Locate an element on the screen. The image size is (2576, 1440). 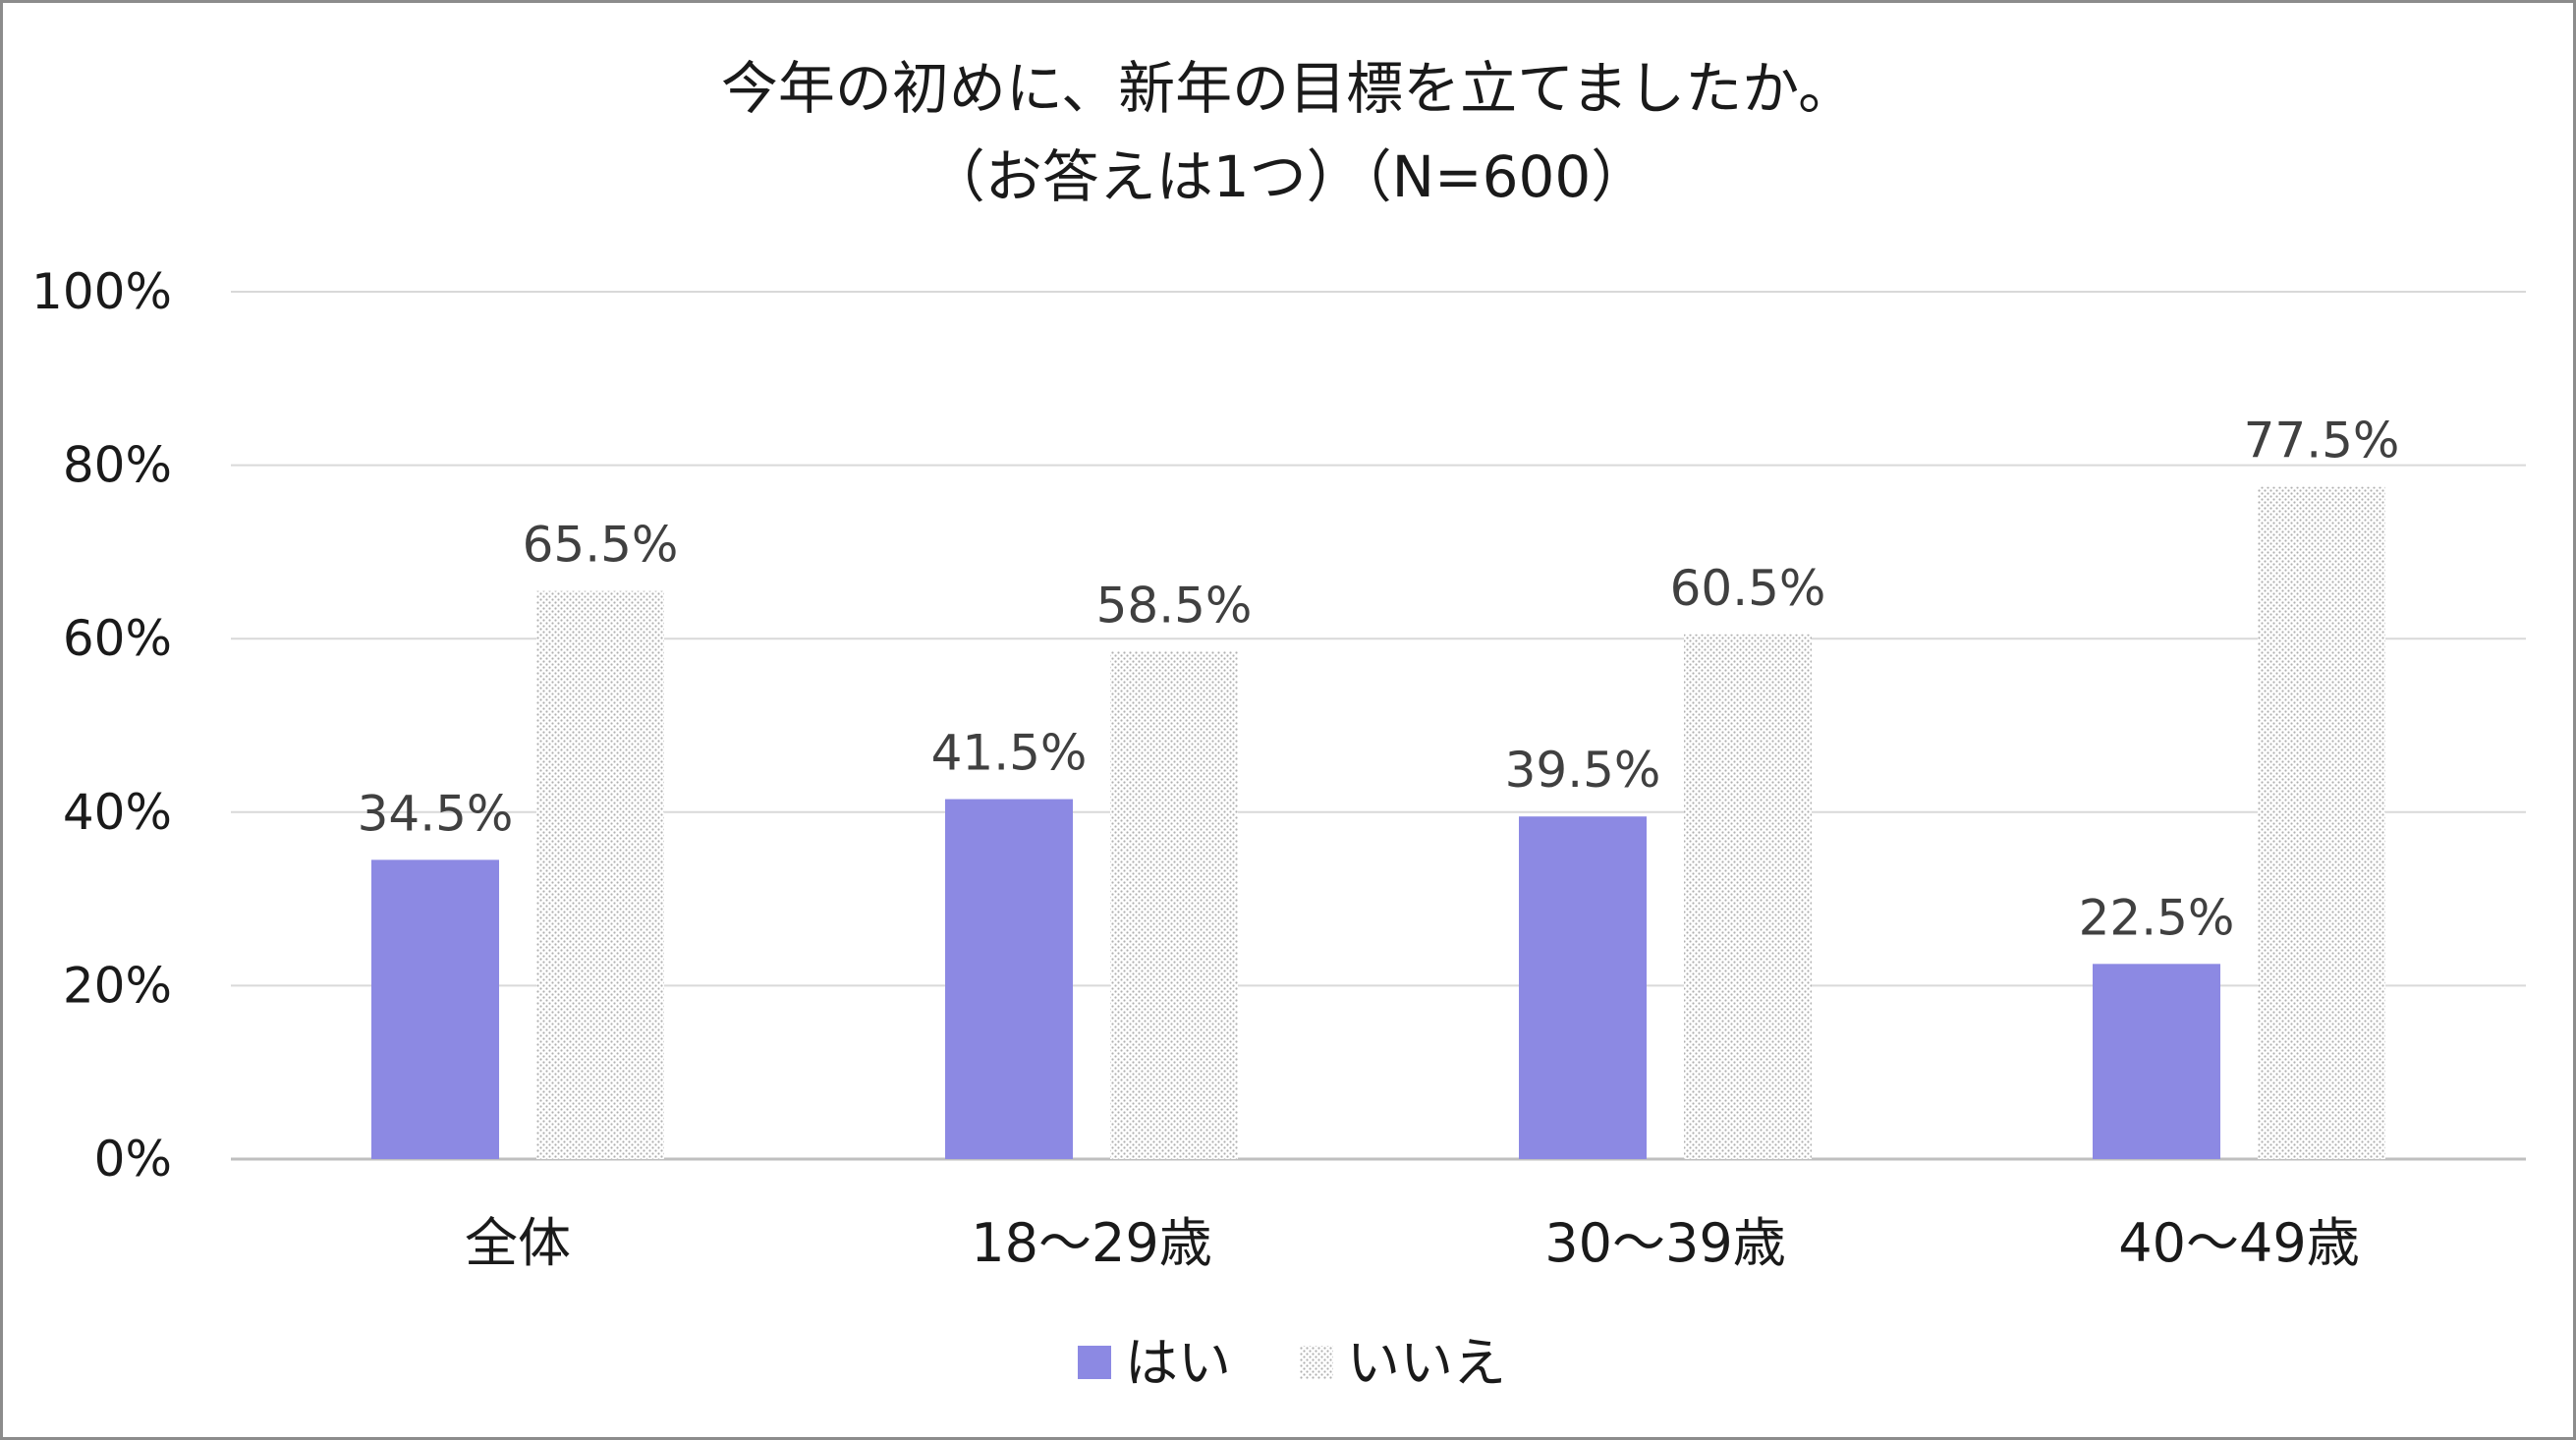
y-axis: 0% 20% 40% 60% 80% 100% is located at coordinates (101, 725).